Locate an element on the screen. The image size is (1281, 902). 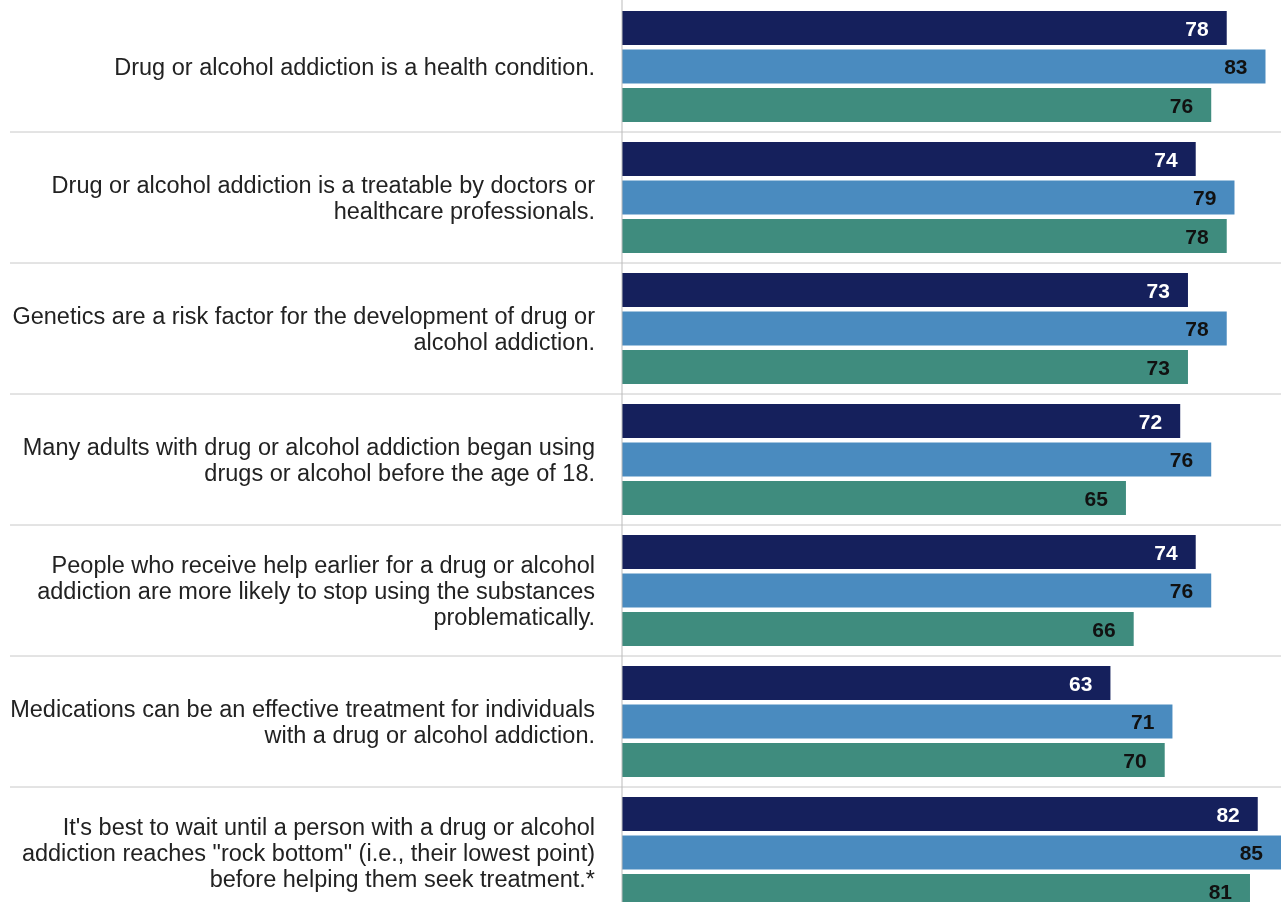
data-label: 65 is located at coordinates (1096, 498).